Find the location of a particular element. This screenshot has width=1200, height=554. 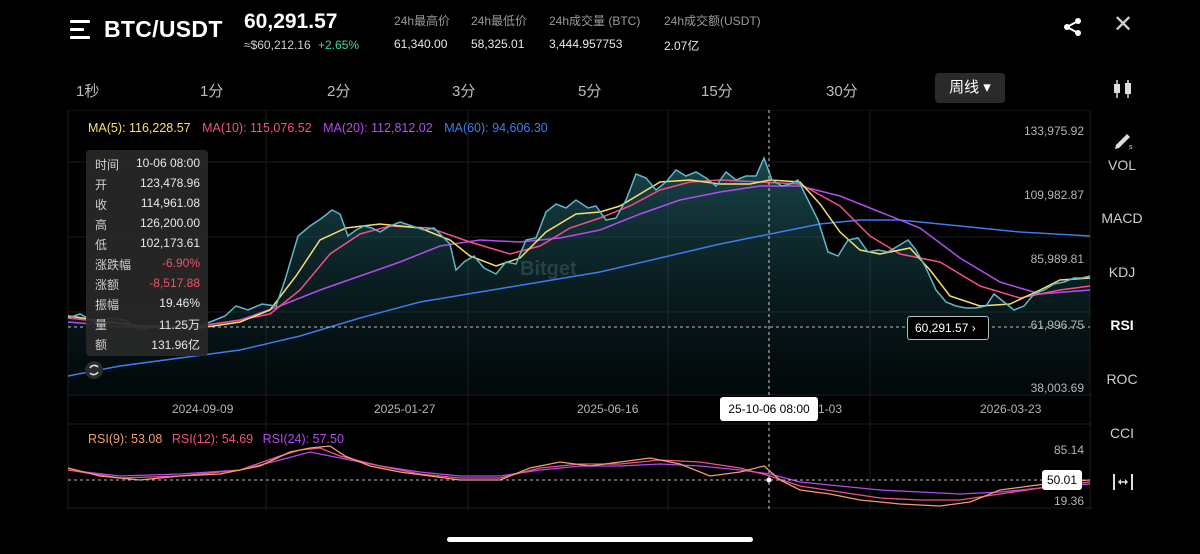

tooltip-row-change-amt: 涨额 -8,517.88 is located at coordinates (147, 286).